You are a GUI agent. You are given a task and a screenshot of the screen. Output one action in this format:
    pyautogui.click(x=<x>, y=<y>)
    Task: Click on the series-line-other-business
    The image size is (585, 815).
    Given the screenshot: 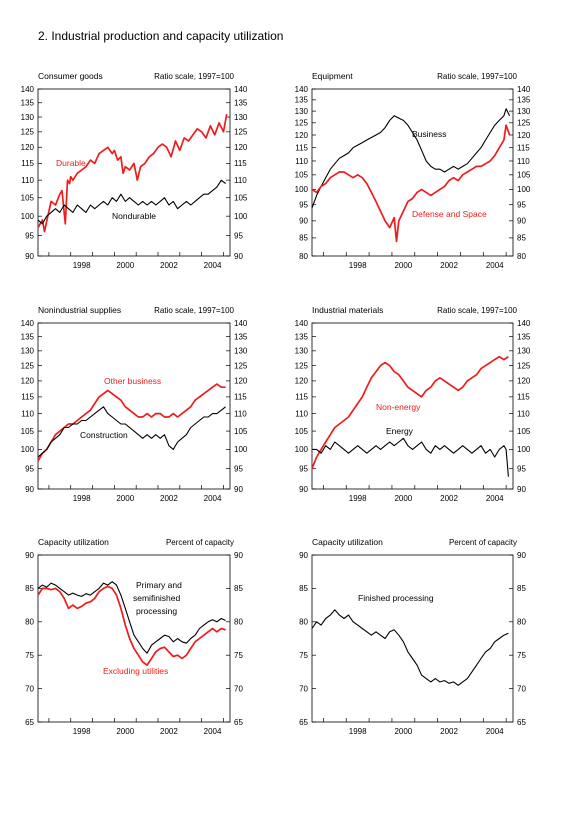 What is the action you would take?
    pyautogui.click(x=131, y=422)
    